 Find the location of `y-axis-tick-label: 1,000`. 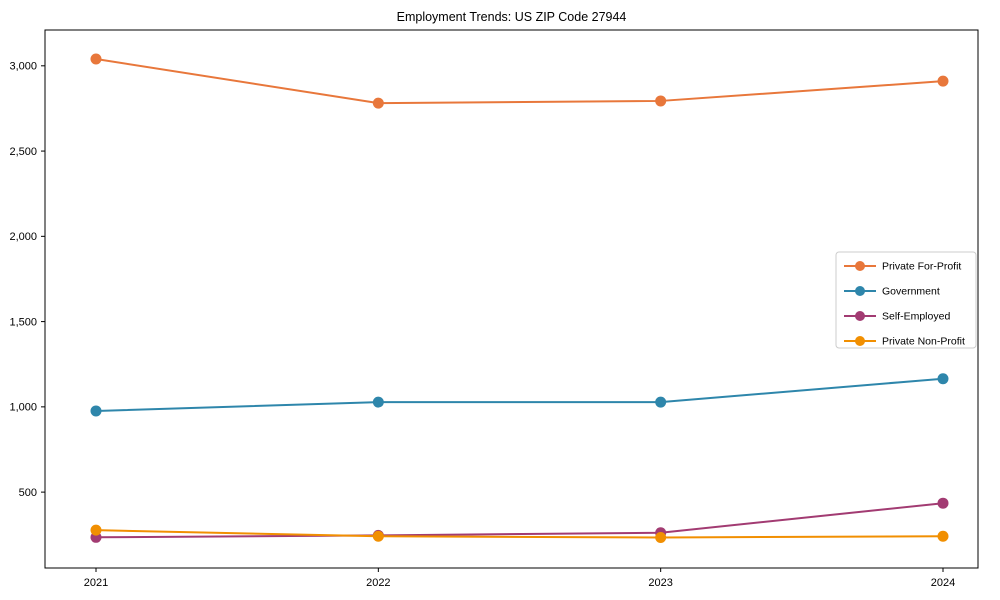

y-axis-tick-label: 1,000 is located at coordinates (23, 408).